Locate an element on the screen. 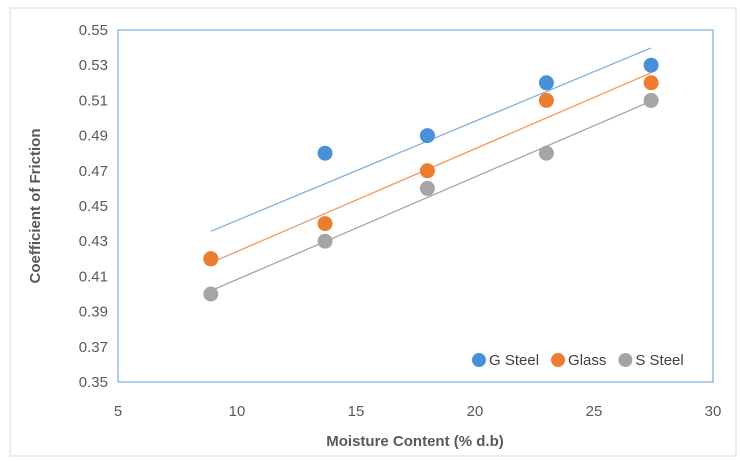 Image resolution: width=742 pixels, height=461 pixels. x-tick-label: 15 is located at coordinates (356, 411).